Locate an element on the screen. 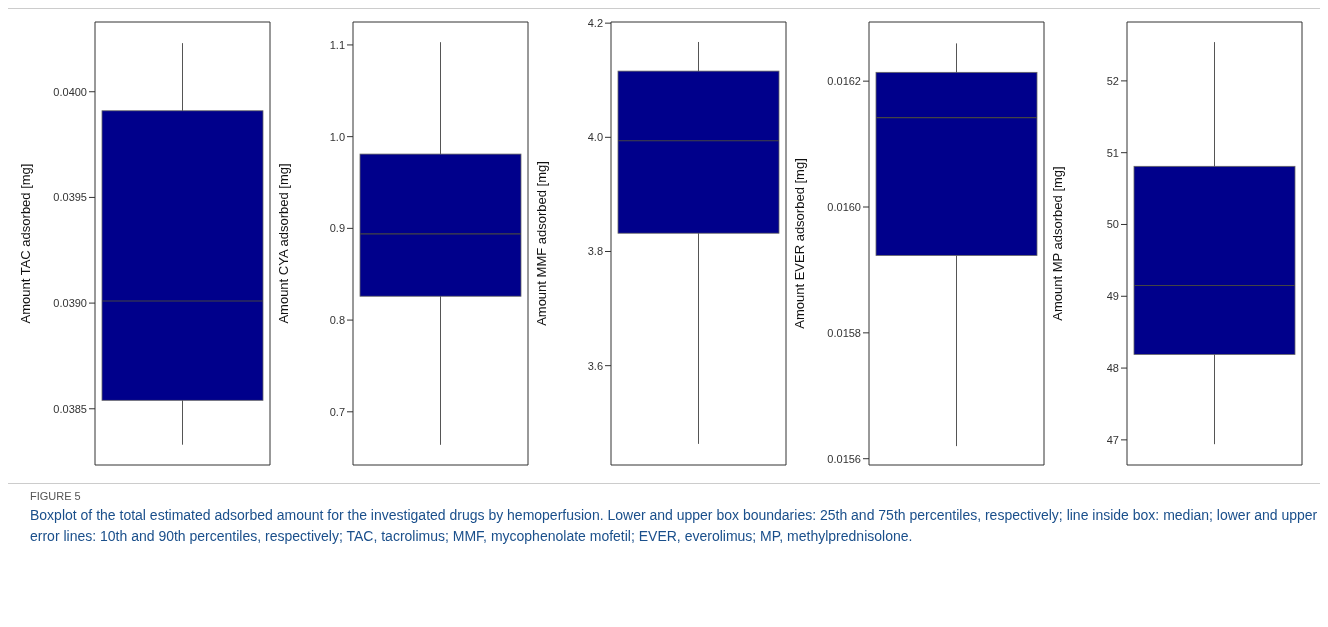  y-axis-title: Amount EVER adsorbed [mg] is located at coordinates (799, 243).